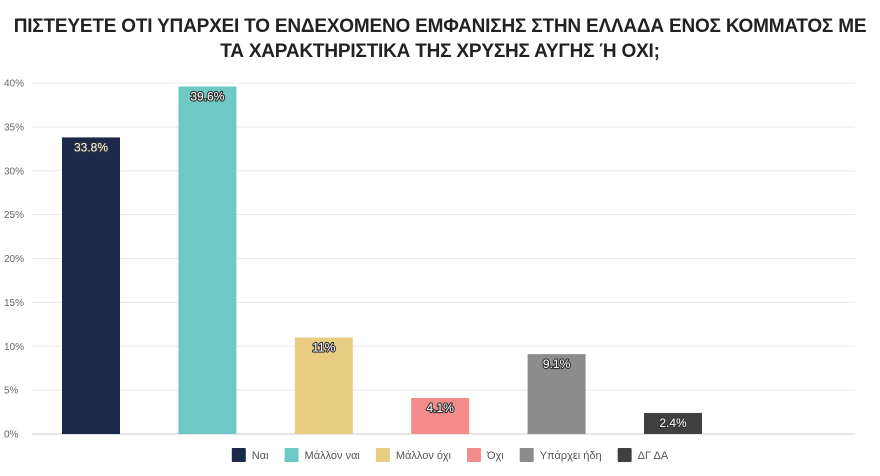  I want to click on y-tick-label: 20%, so click(14, 259).